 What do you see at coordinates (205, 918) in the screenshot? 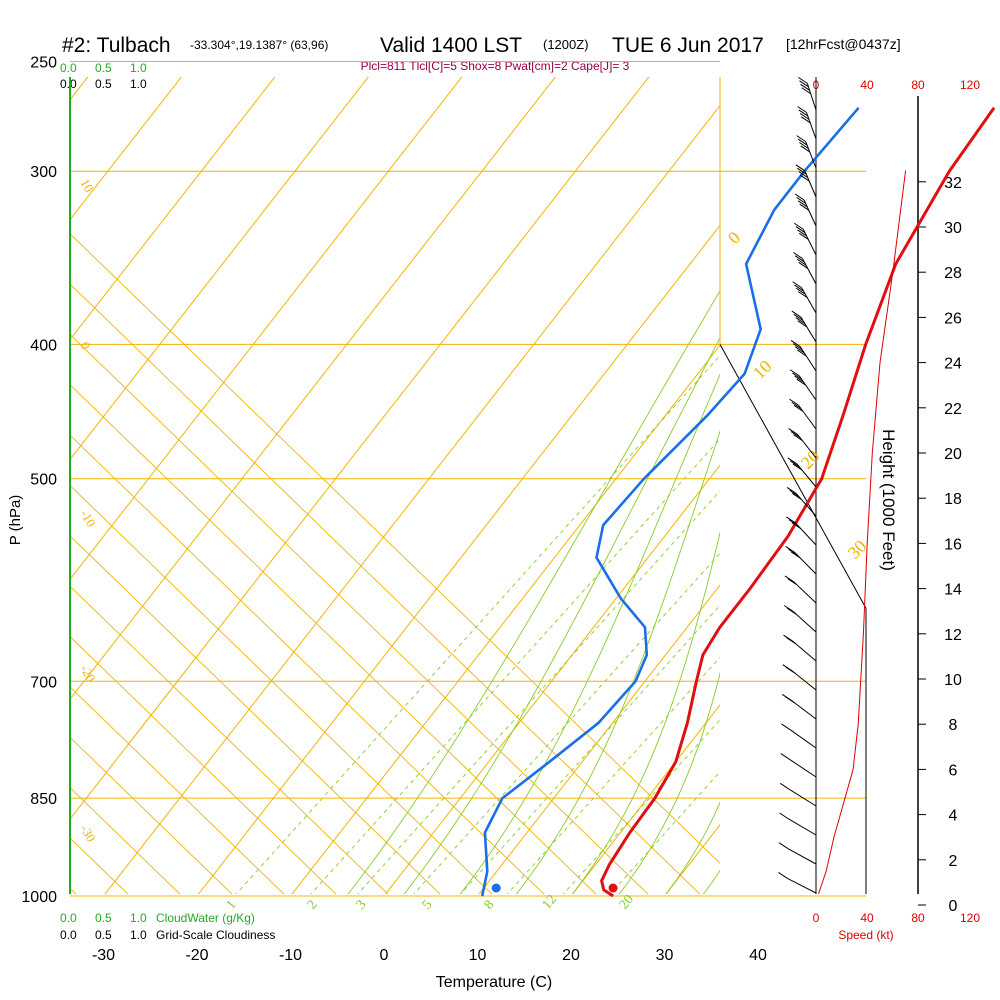
I see `cloudwater-label: CloudWater (g/Kg)` at bounding box center [205, 918].